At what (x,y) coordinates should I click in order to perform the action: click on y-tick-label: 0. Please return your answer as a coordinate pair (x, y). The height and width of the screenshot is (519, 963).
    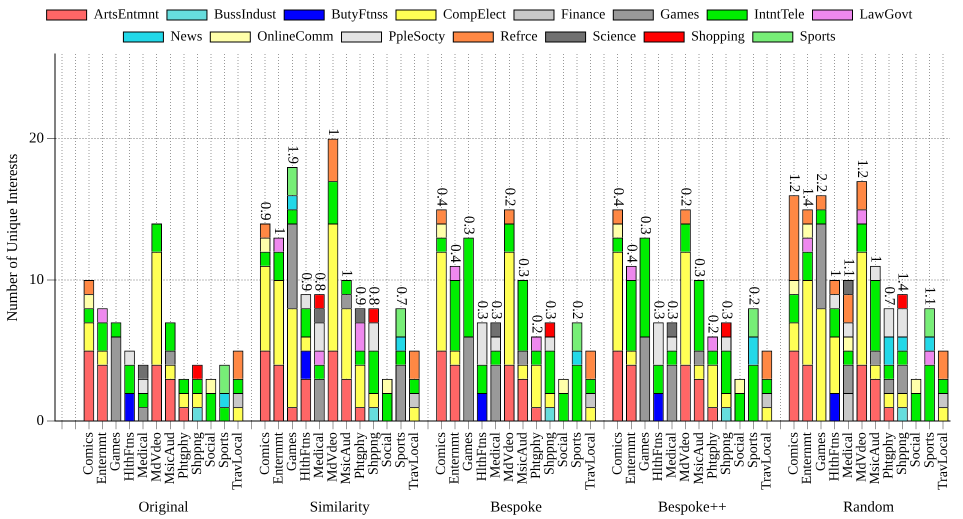
    Looking at the image, I should click on (40, 421).